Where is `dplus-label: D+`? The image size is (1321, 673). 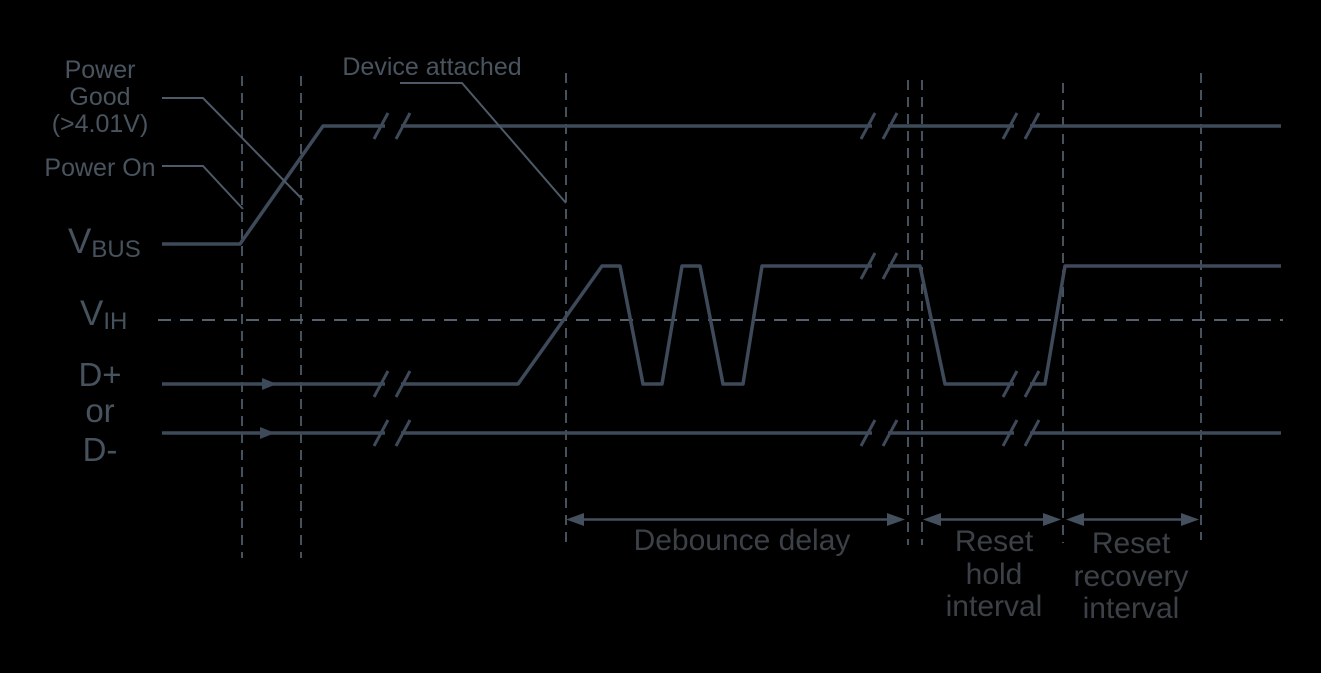 dplus-label: D+ is located at coordinates (99, 374).